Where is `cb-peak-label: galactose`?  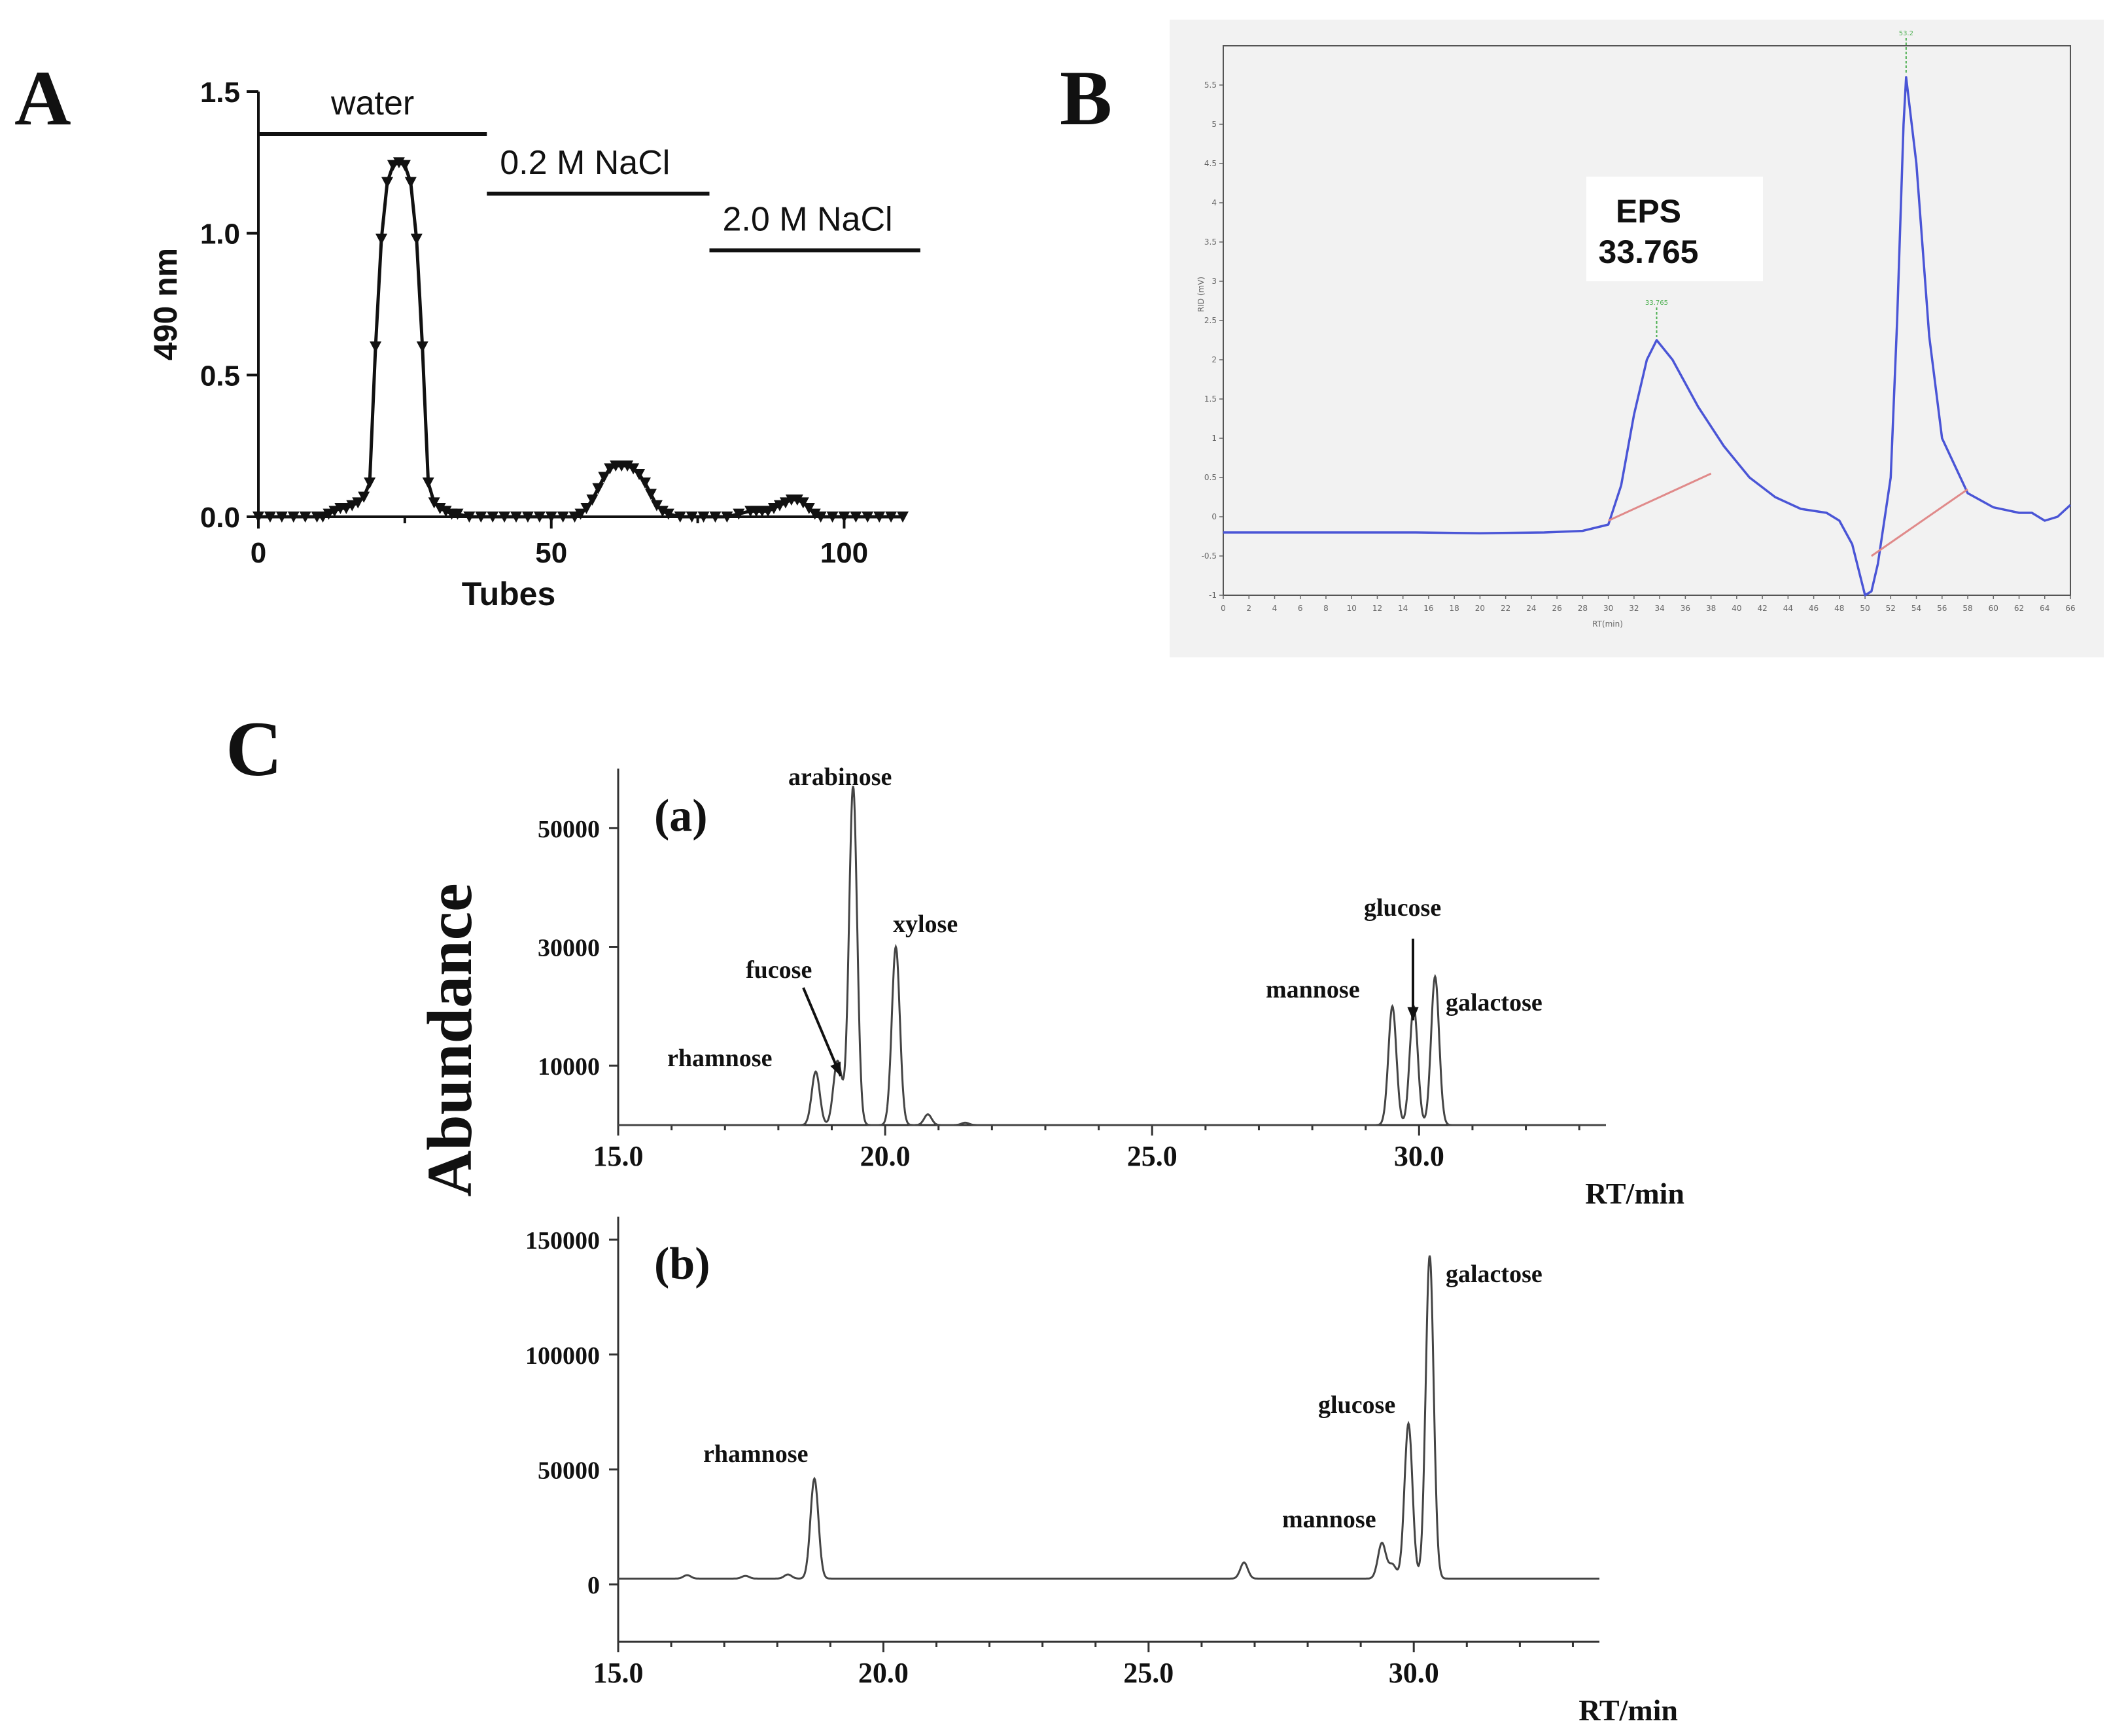 cb-peak-label: galactose is located at coordinates (1494, 1274).